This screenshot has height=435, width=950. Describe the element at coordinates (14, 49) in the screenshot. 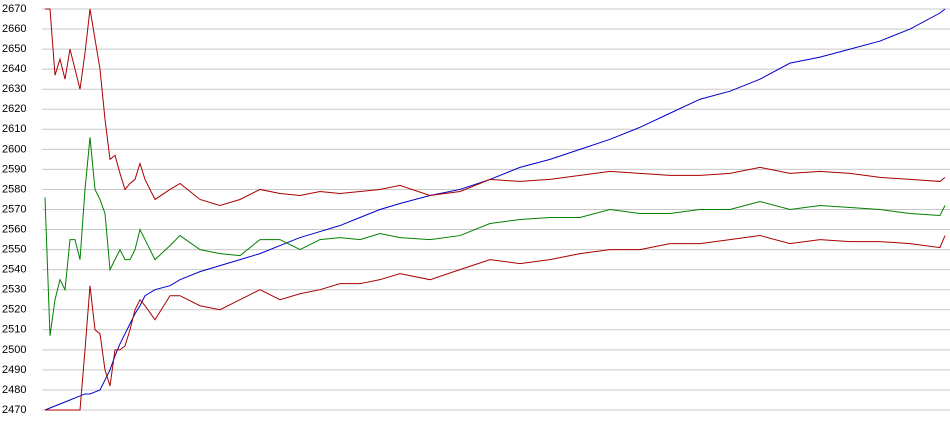

I see `y-tick-label: 2650` at that location.